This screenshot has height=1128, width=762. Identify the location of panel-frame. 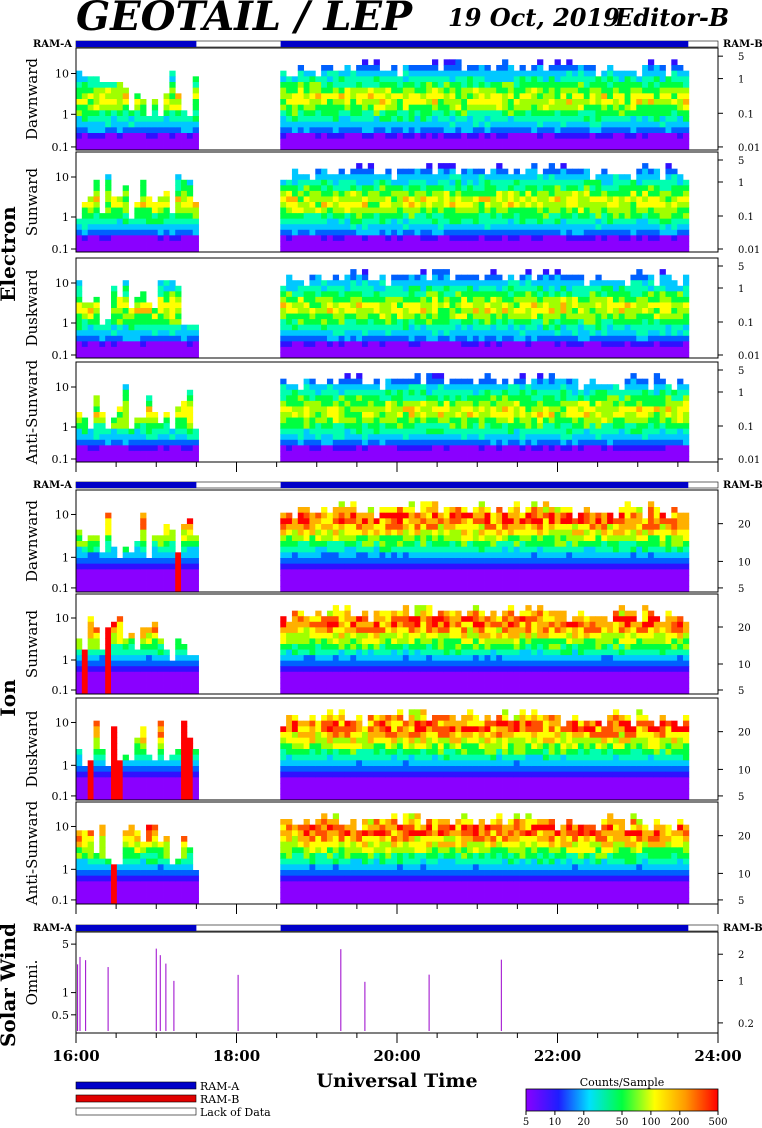
(397, 308).